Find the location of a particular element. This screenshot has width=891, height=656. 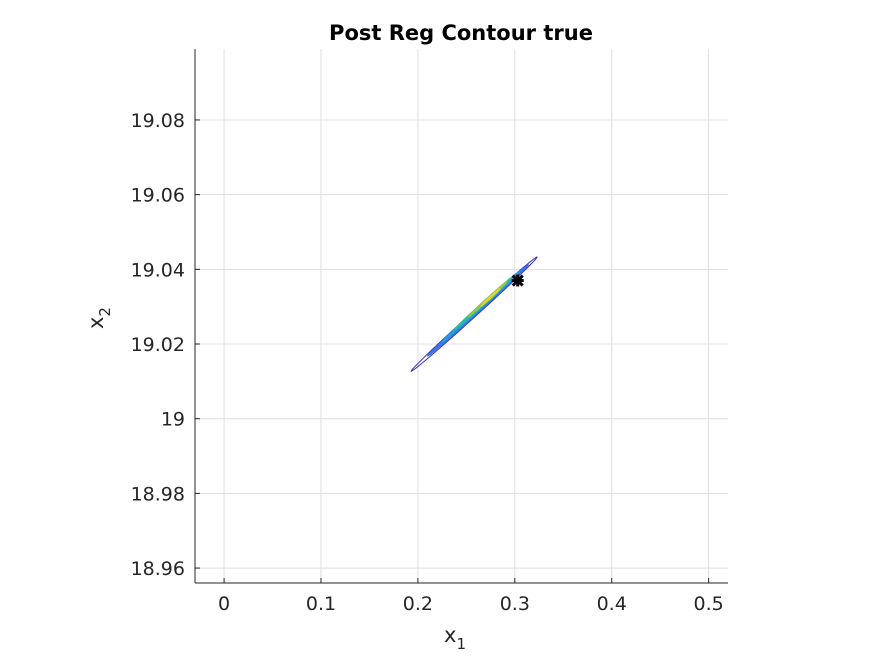

y-axis-label-main: x is located at coordinates (96, 323).